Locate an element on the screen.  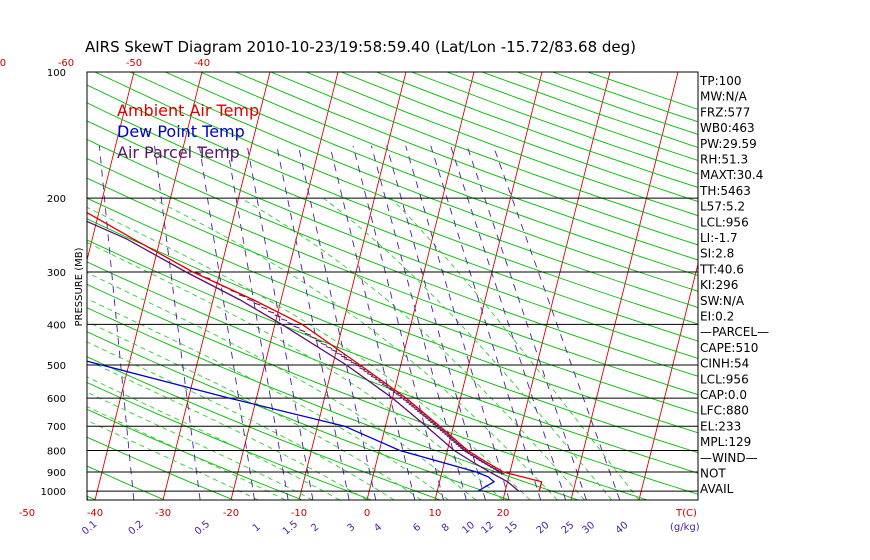
mixing-ratio-tick: 0.2 is located at coordinates (136, 528).